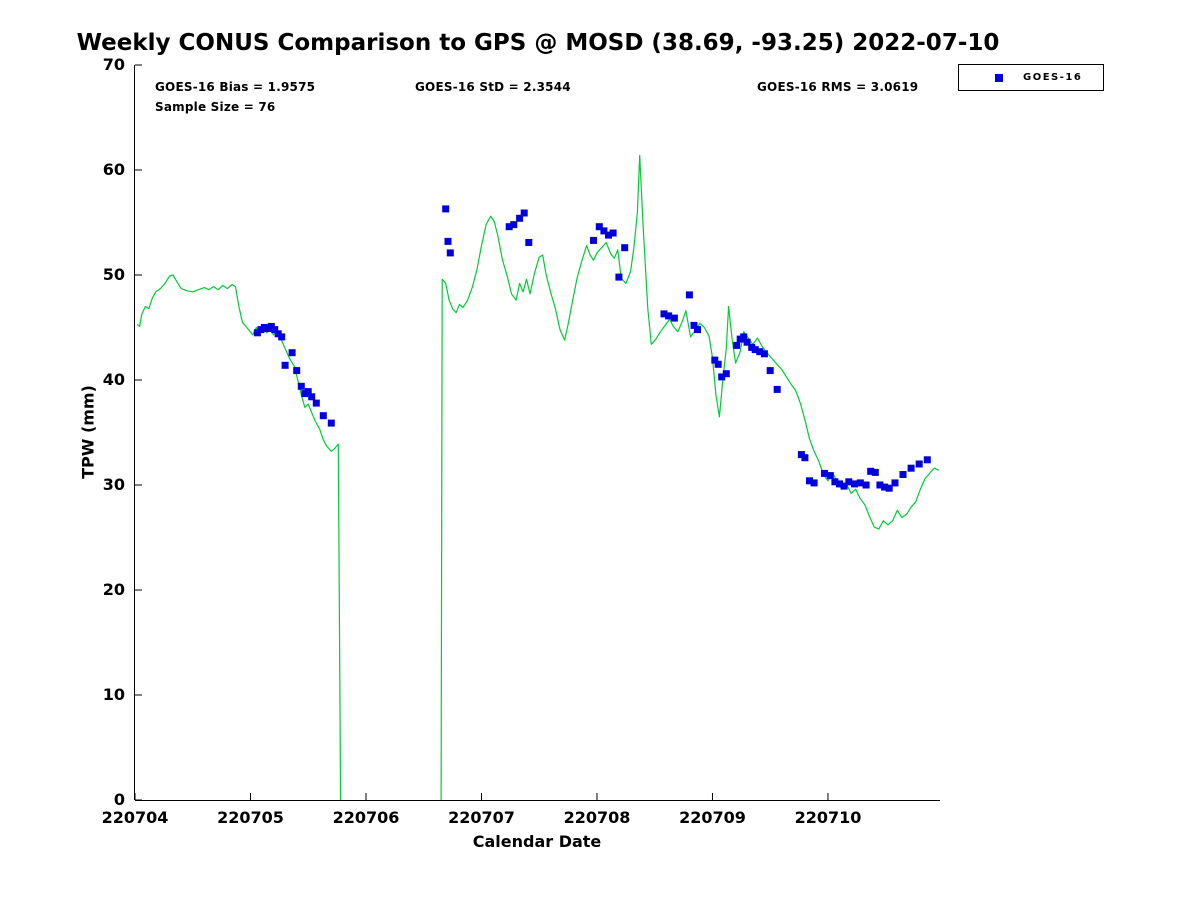  I want to click on gps-line, so click(239, 537).